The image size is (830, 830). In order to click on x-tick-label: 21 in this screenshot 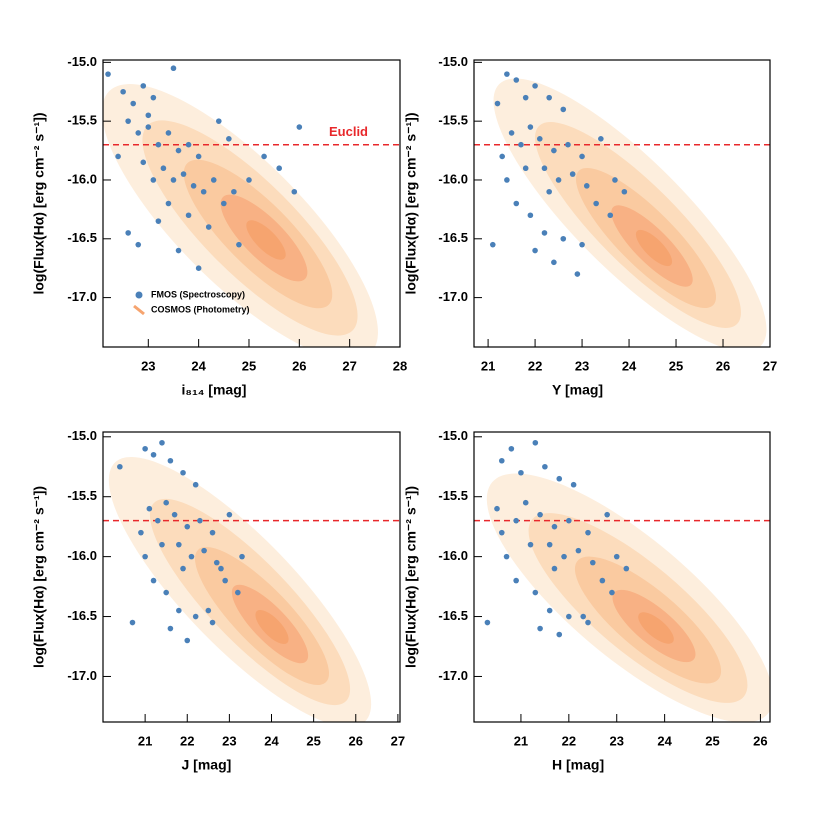, I will do `click(145, 740)`.